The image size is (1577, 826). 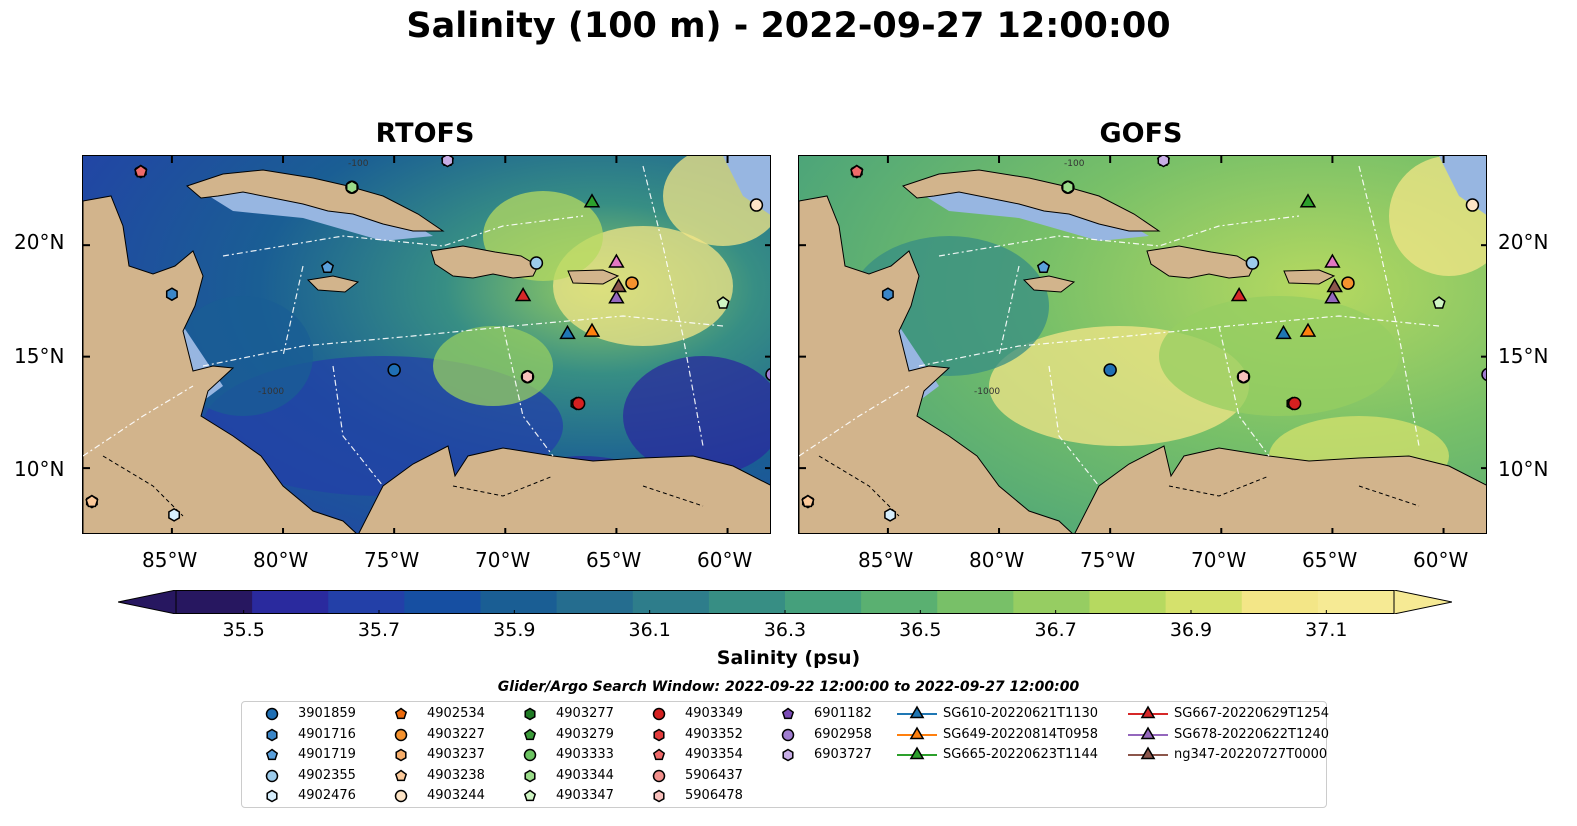 What do you see at coordinates (1055, 630) in the screenshot?
I see `colorbar-tick-label: 36.7` at bounding box center [1055, 630].